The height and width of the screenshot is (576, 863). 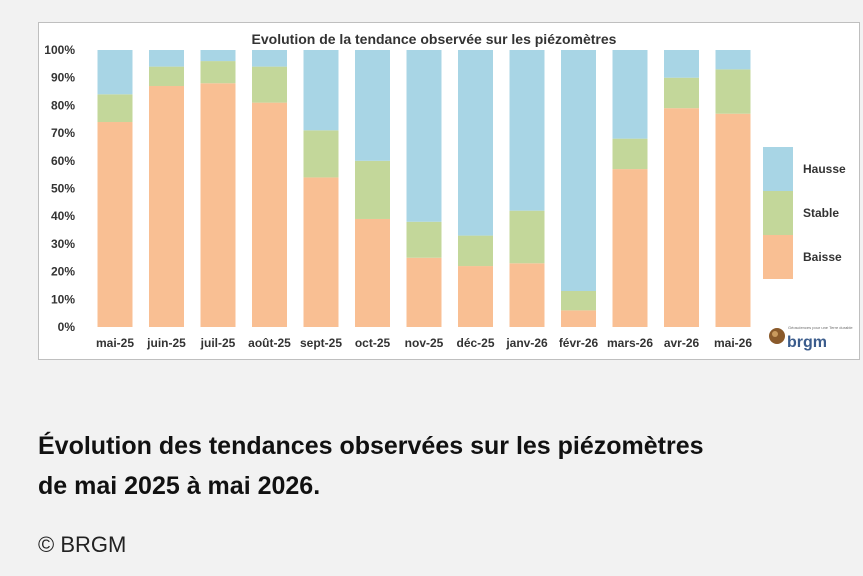 What do you see at coordinates (630, 343) in the screenshot?
I see `x-tick-label: mars-26` at bounding box center [630, 343].